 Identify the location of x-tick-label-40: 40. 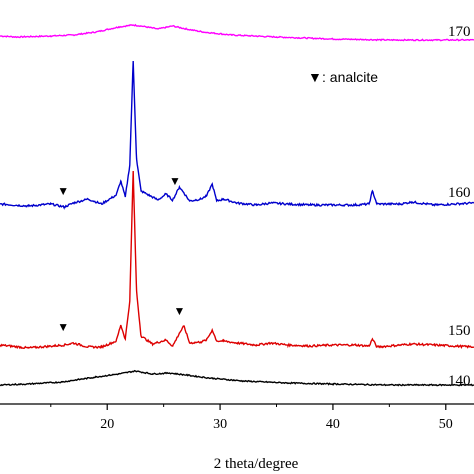
(333, 424).